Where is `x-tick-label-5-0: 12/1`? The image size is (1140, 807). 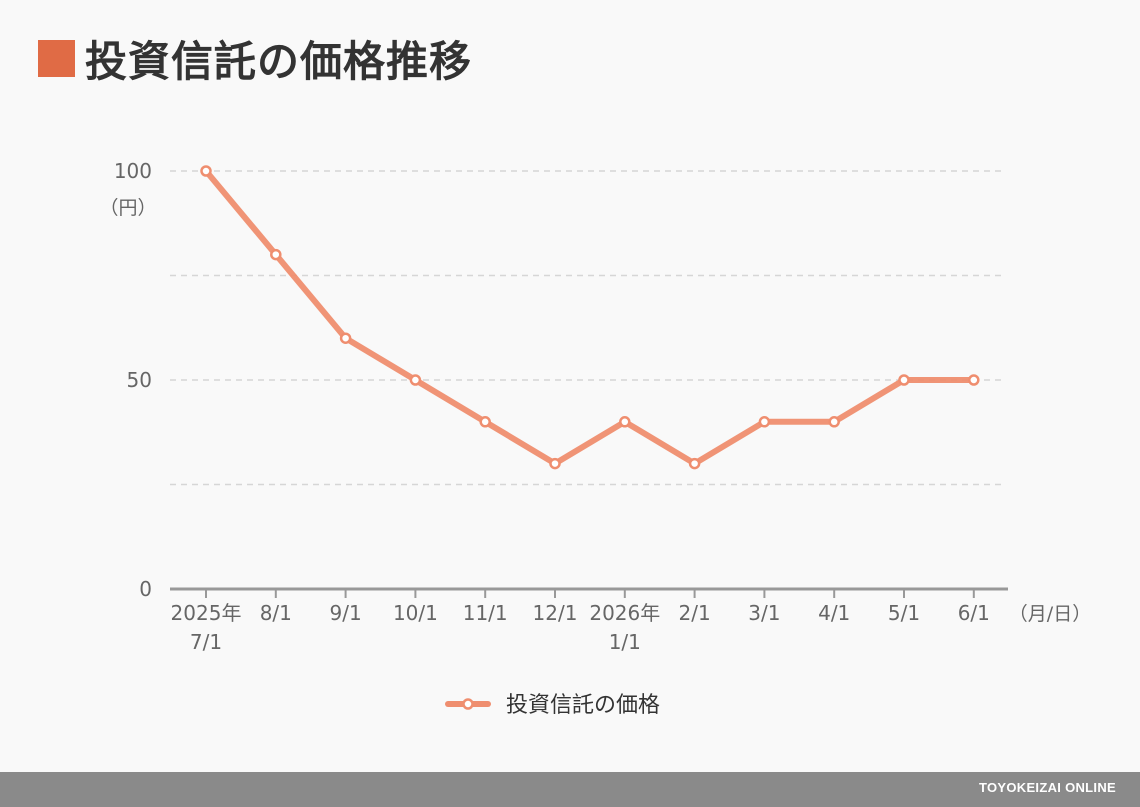
x-tick-label-5-0: 12/1 is located at coordinates (555, 613).